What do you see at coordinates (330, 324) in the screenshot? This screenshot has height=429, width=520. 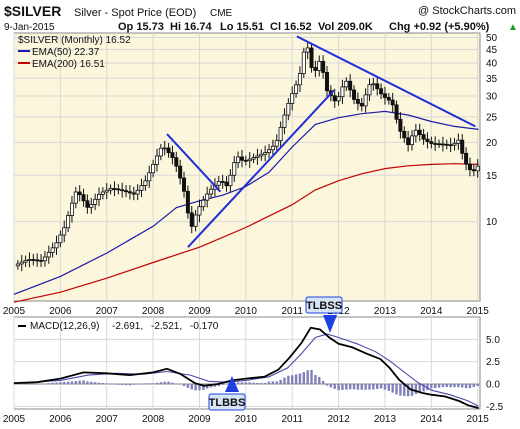 I see `tlbss-arrow-icon` at bounding box center [330, 324].